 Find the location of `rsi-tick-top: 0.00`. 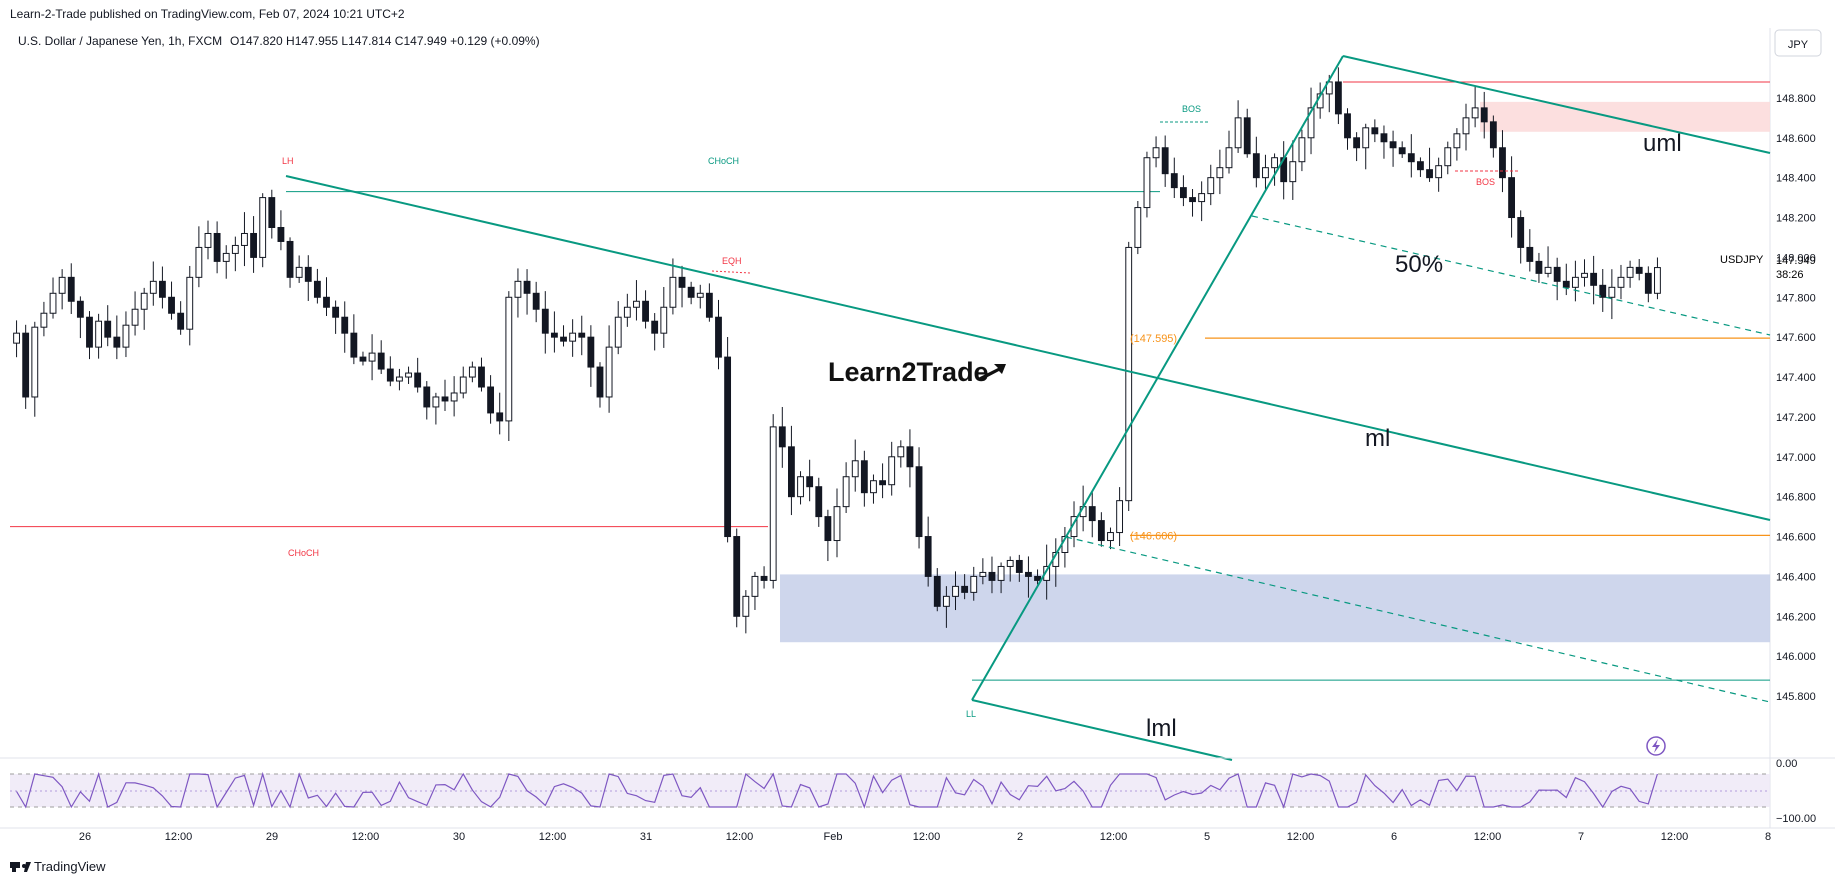

rsi-tick-top: 0.00 is located at coordinates (1786, 764).